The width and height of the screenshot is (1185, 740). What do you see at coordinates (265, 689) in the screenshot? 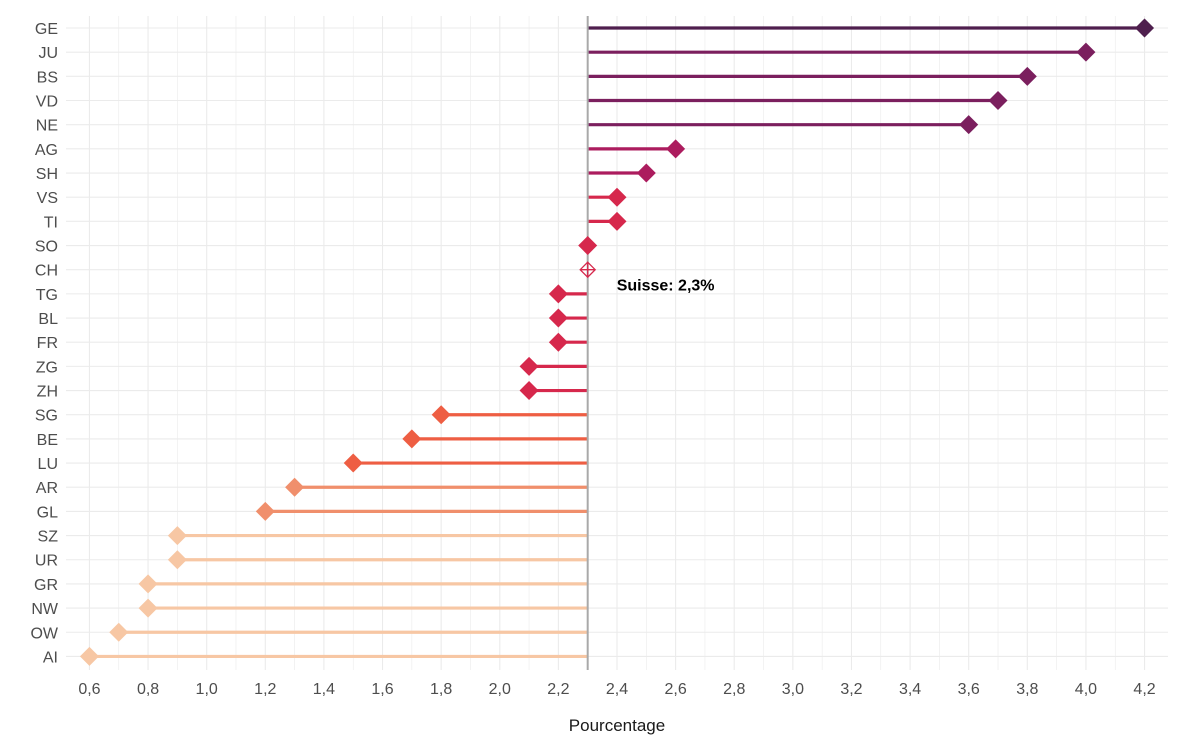
I see `x-tick-label: 1,2` at bounding box center [265, 689].